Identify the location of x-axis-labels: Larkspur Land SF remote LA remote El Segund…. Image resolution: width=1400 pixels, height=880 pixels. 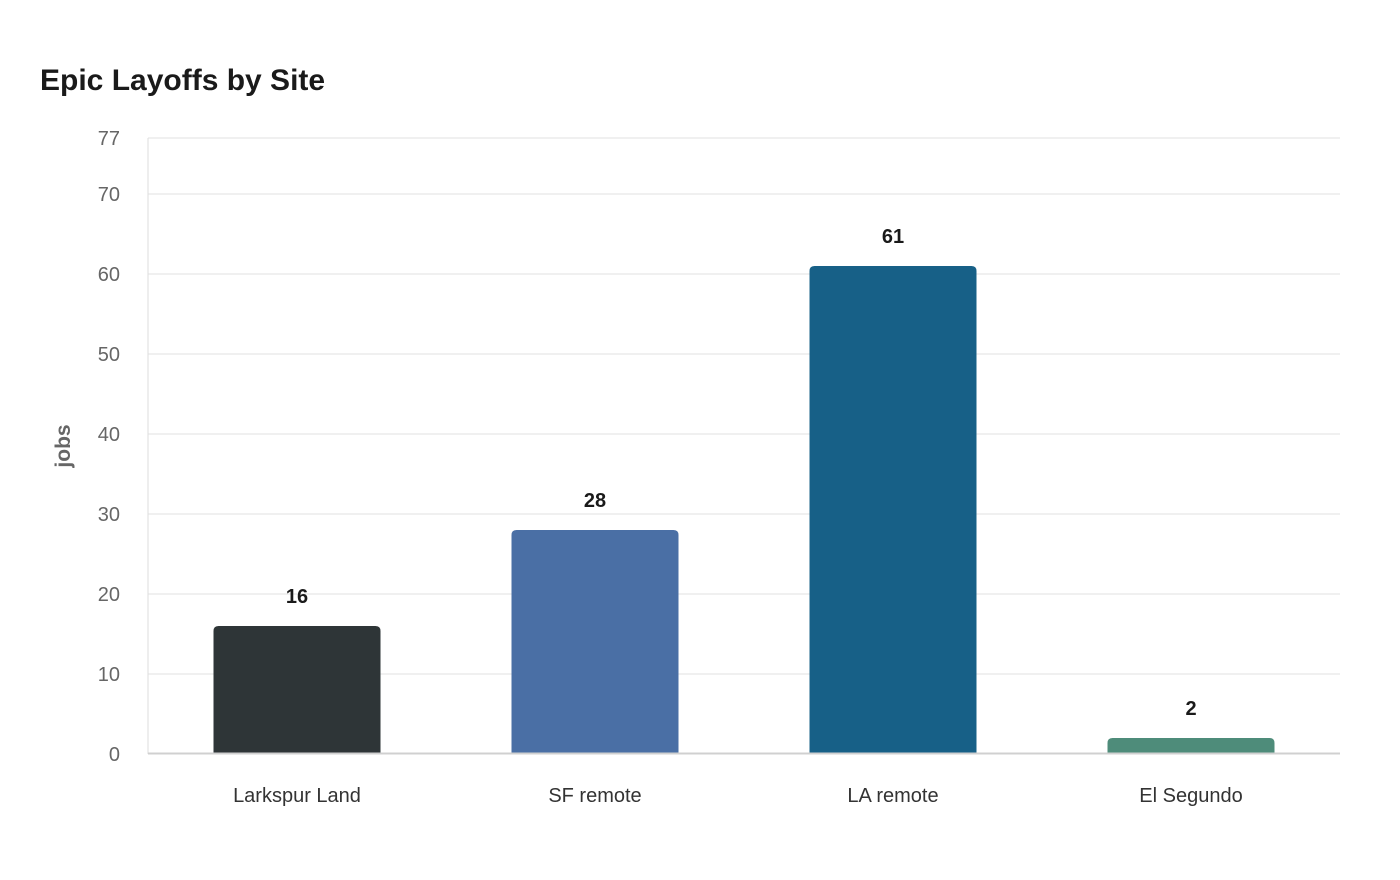
(738, 796).